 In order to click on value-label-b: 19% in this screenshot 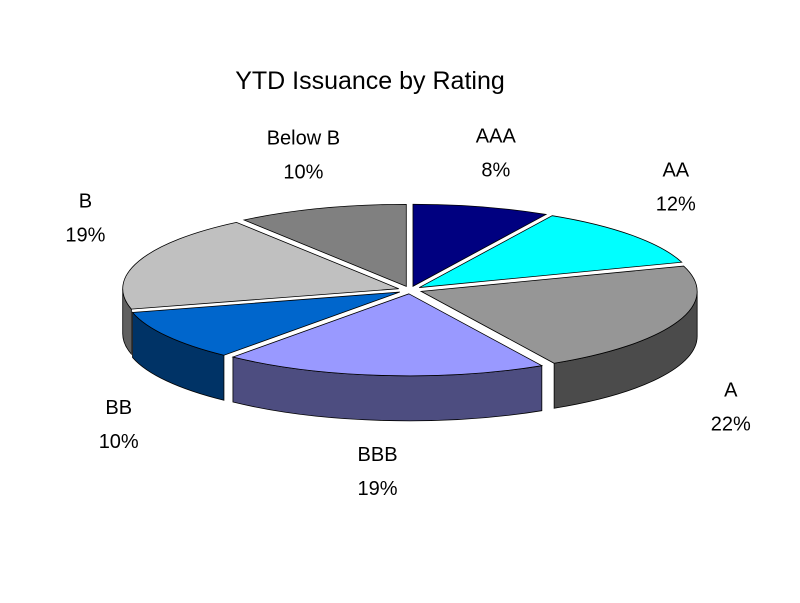, I will do `click(85, 235)`.